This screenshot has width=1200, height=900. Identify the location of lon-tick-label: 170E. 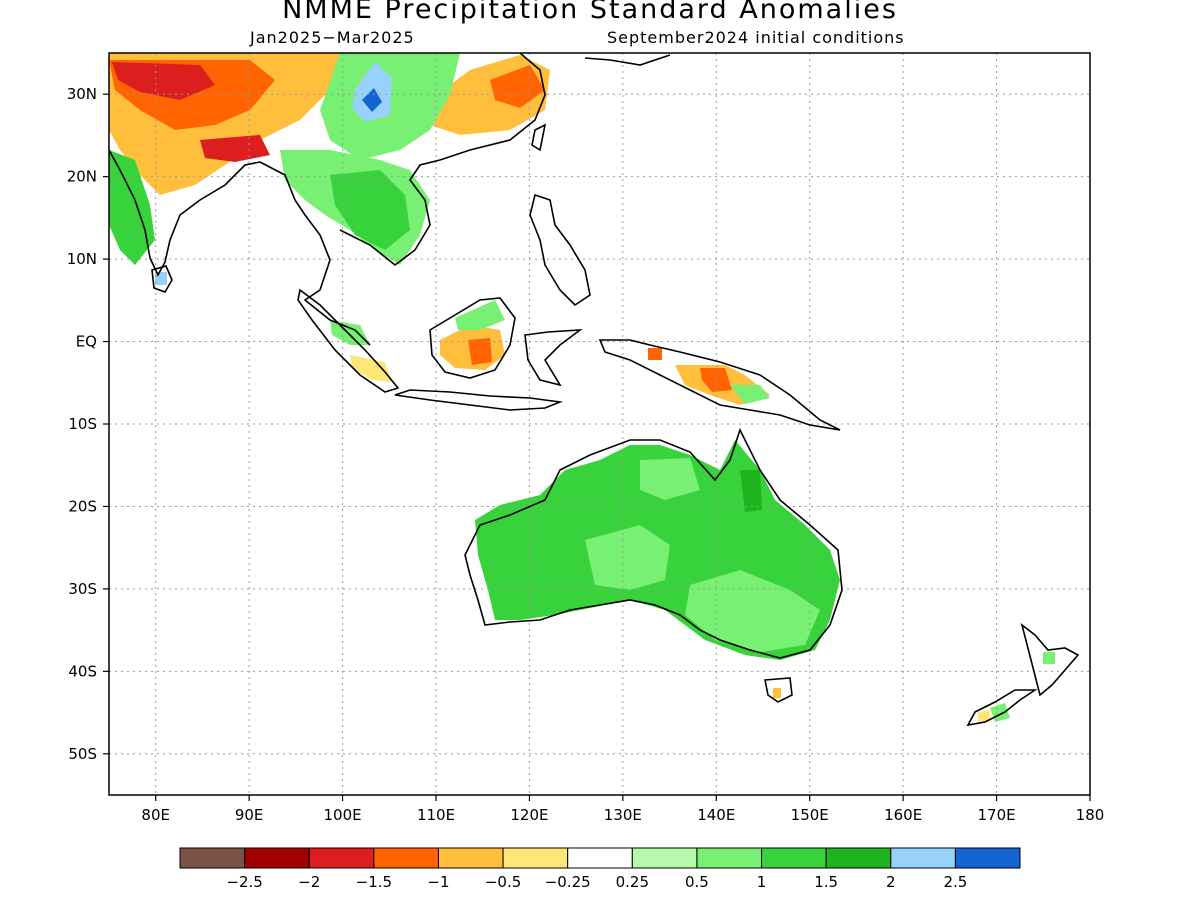
(997, 815).